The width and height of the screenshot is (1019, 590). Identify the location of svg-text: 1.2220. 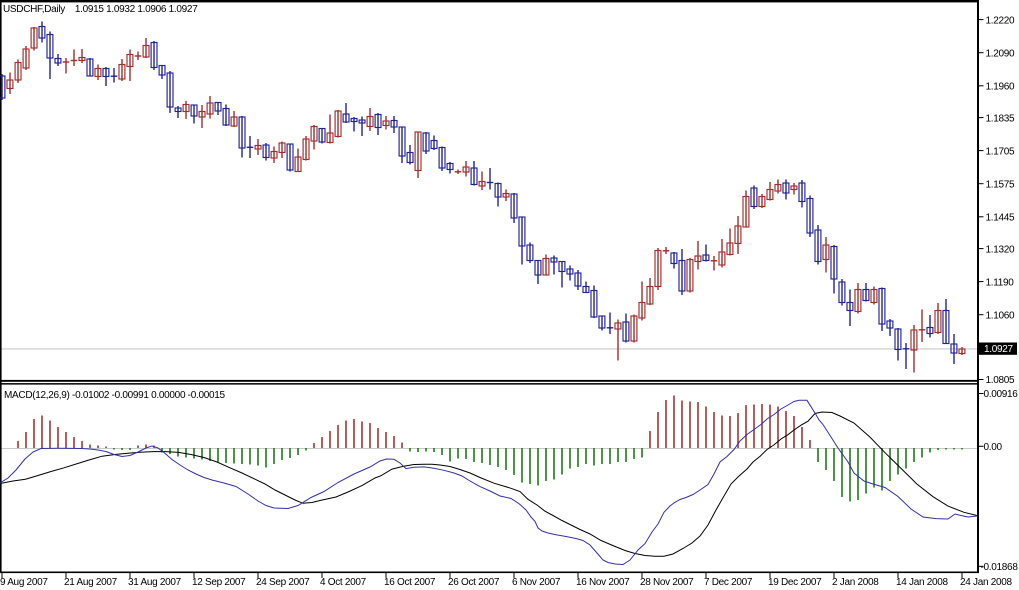
(1001, 20).